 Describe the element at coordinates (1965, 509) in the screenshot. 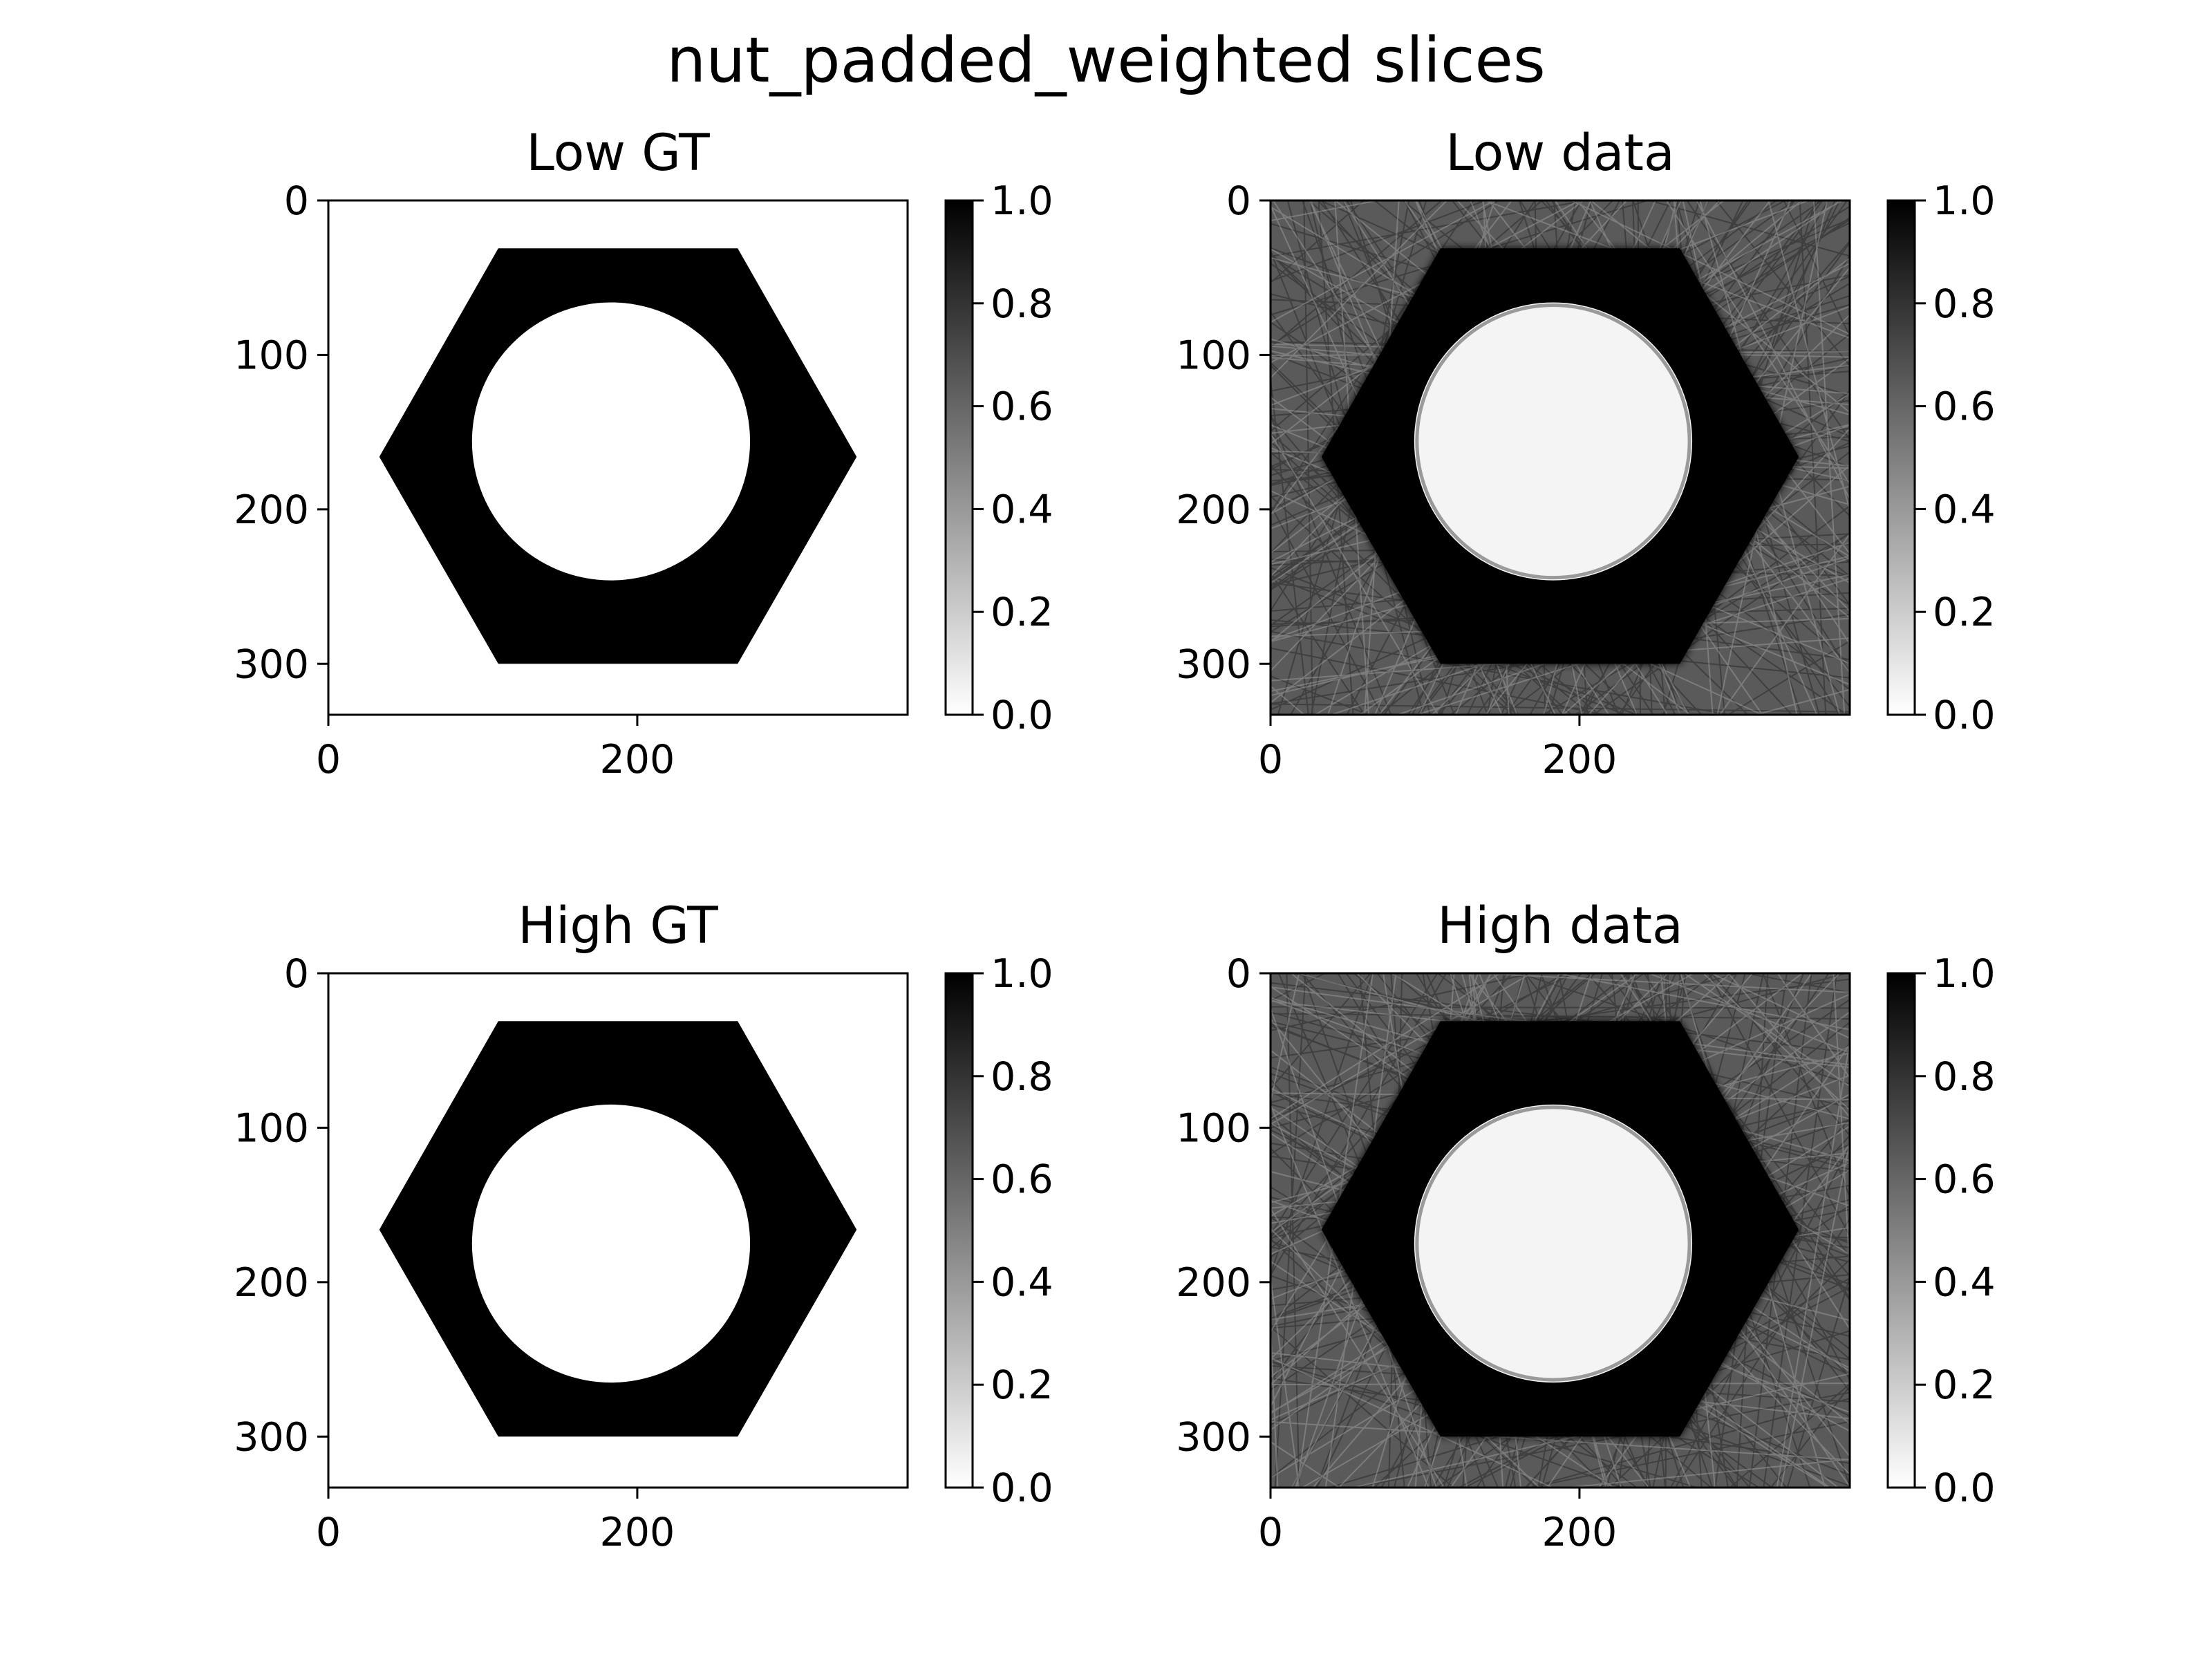

I see `colorbar-tick-label: 0.4` at that location.